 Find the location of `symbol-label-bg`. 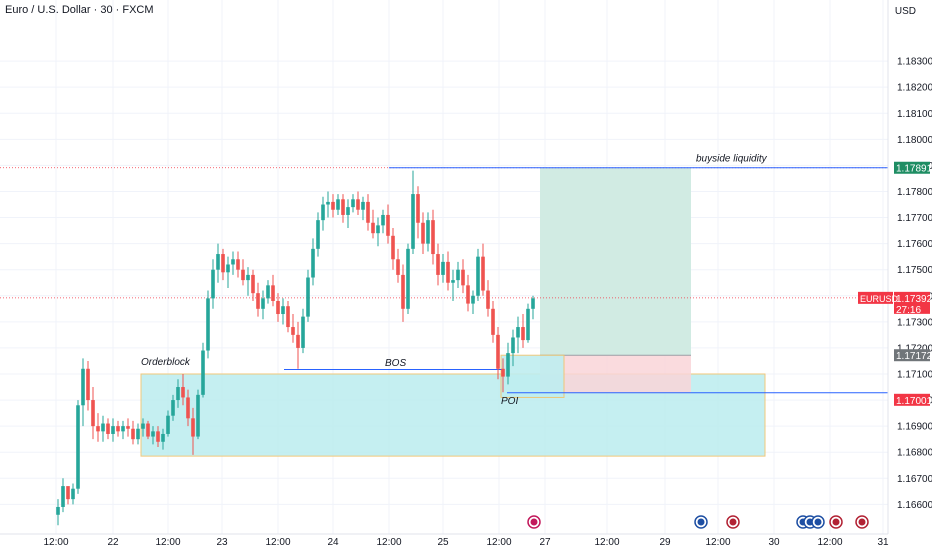

symbol-label-bg is located at coordinates (875, 297).